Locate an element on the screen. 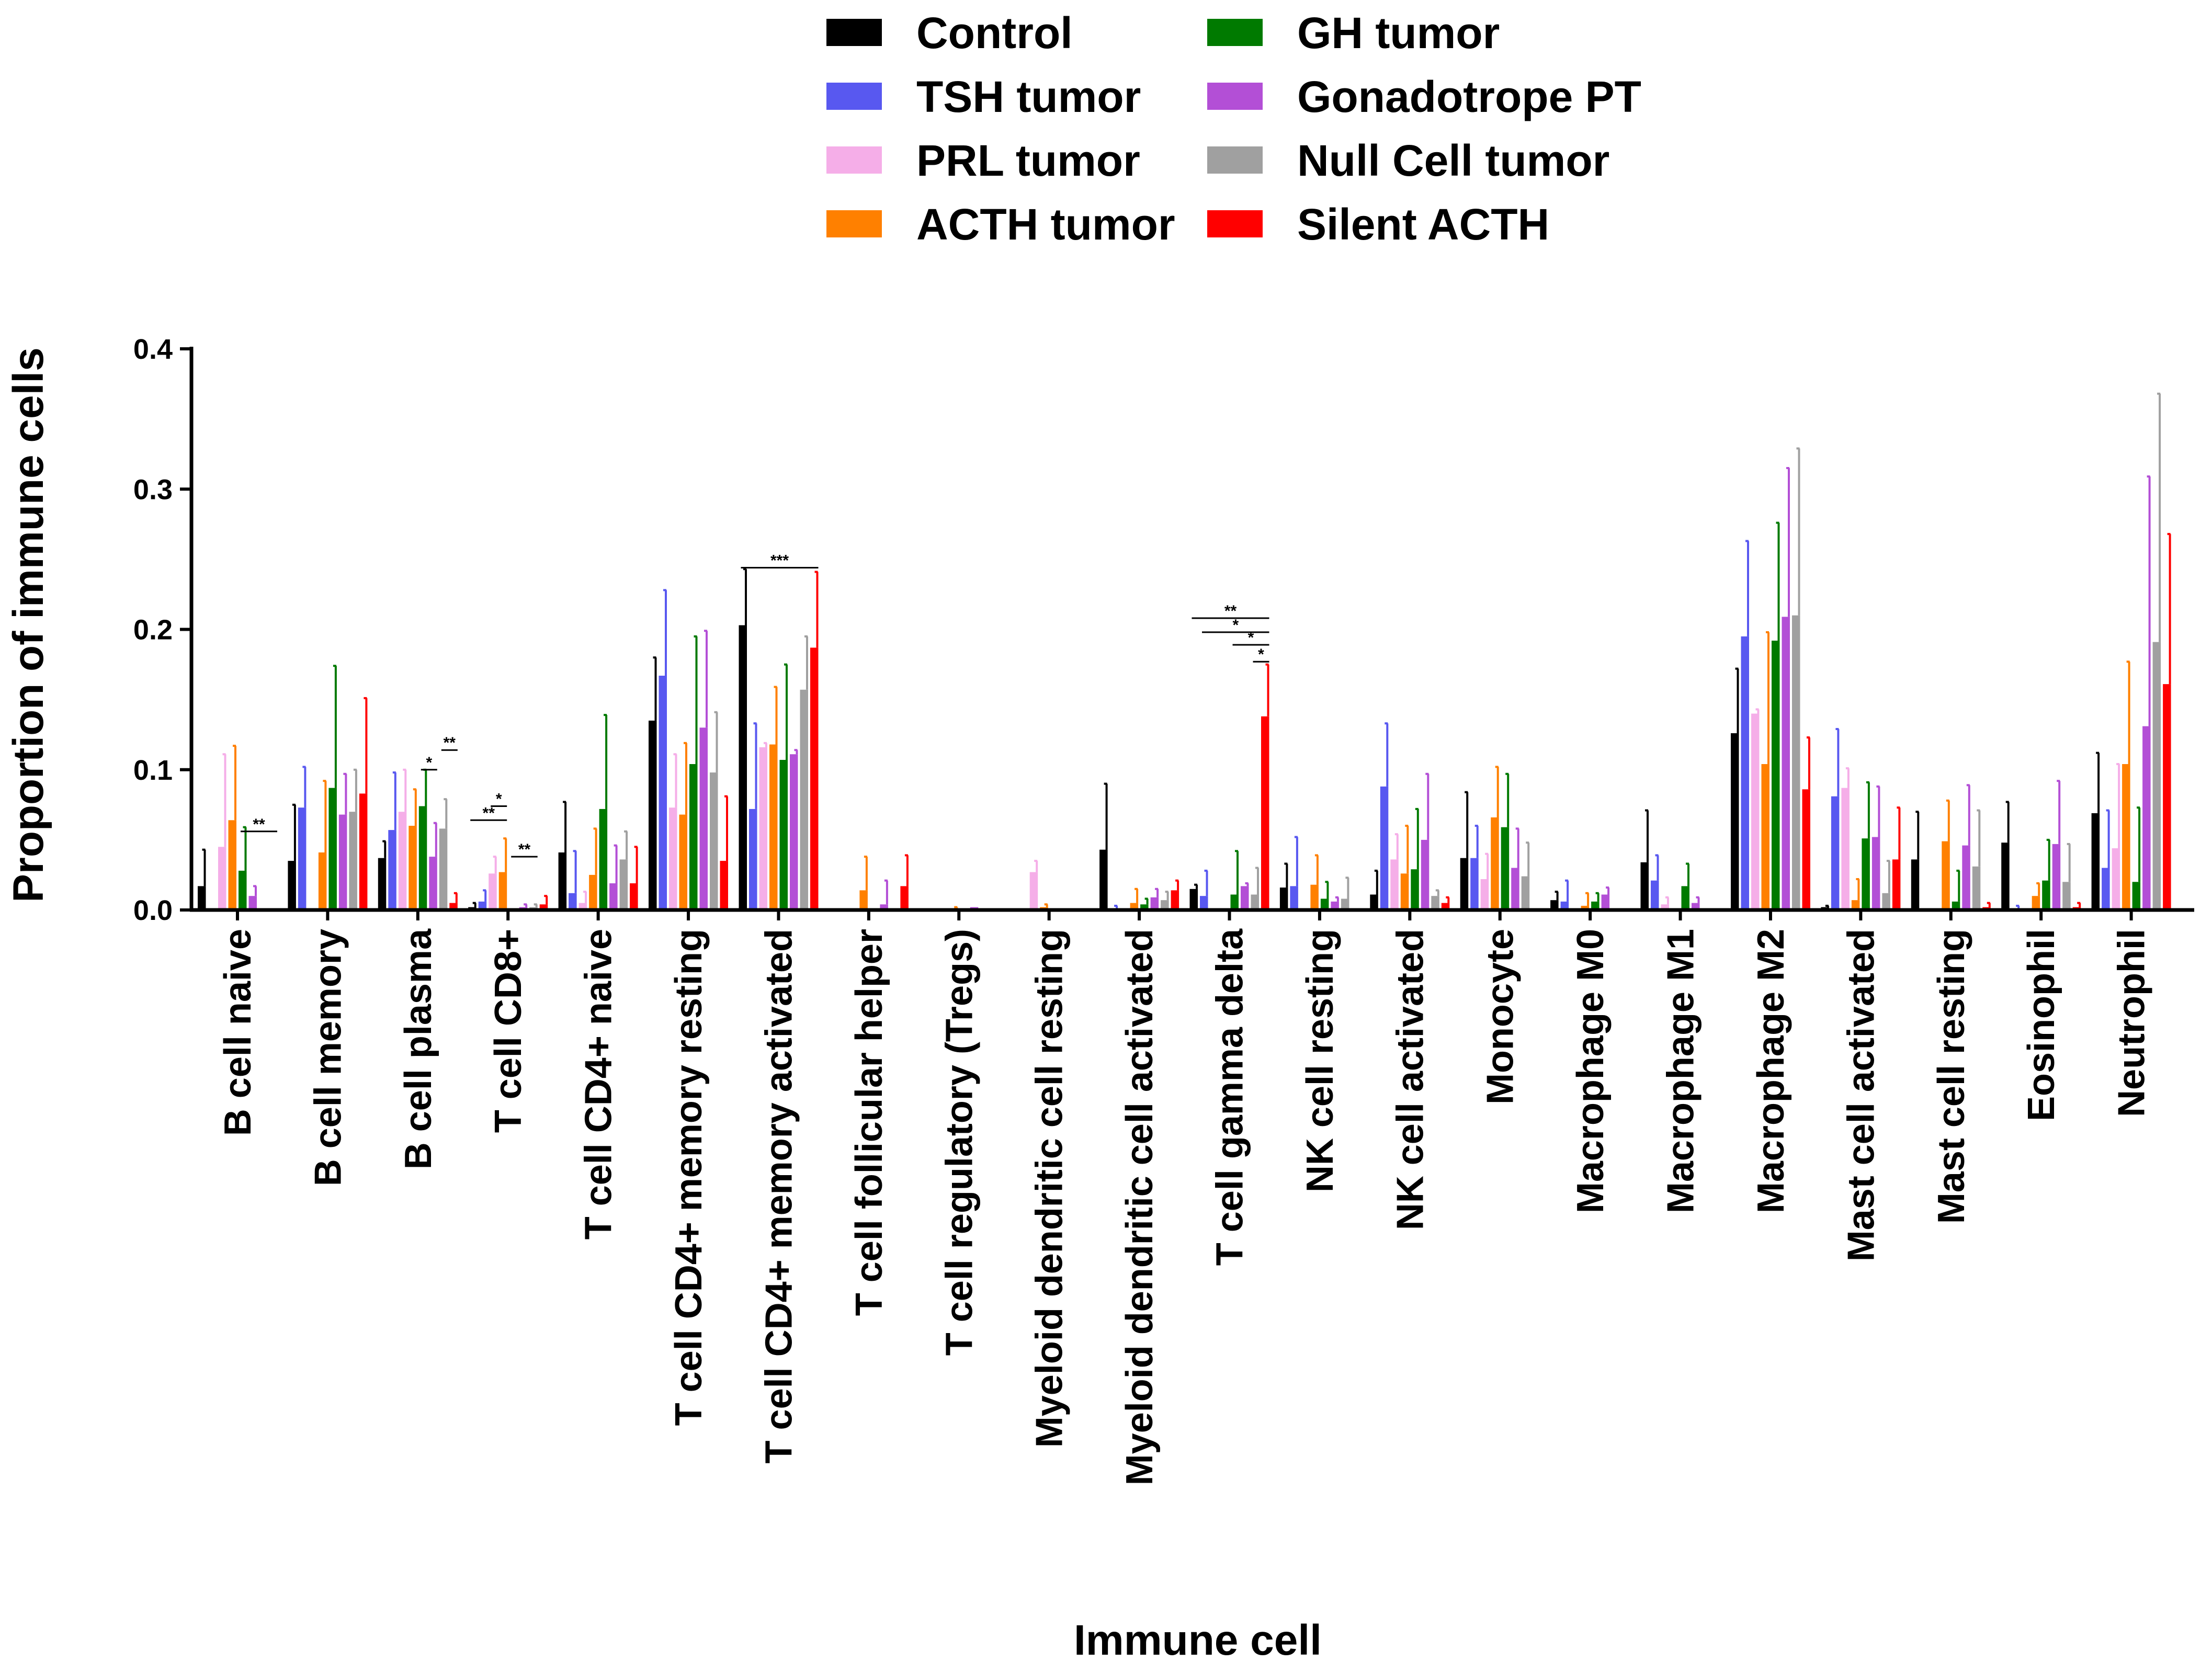  bar-acth-tumor-neutrophil is located at coordinates (2126, 837).